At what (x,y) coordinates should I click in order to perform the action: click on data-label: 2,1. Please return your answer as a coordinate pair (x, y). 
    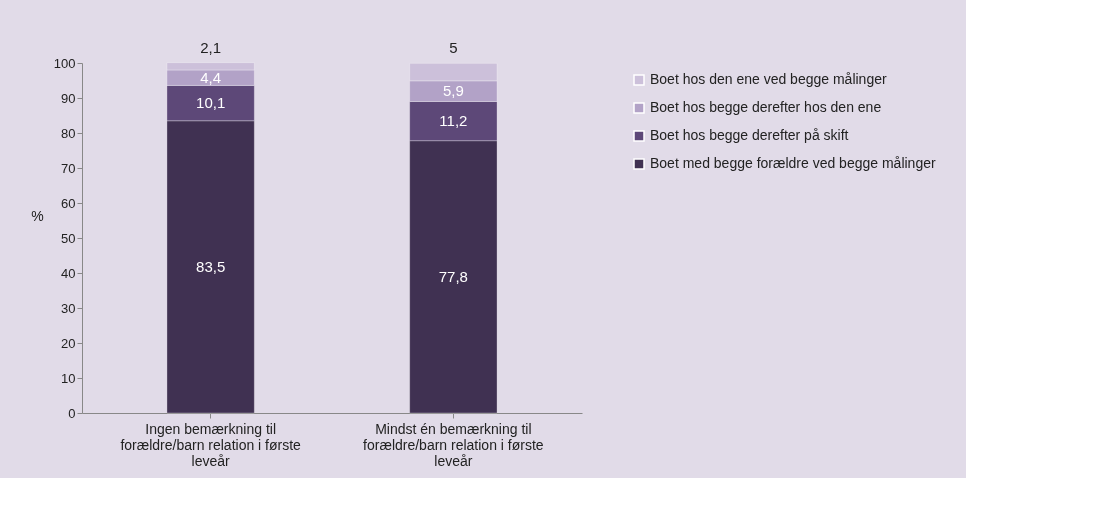
    Looking at the image, I should click on (211, 47).